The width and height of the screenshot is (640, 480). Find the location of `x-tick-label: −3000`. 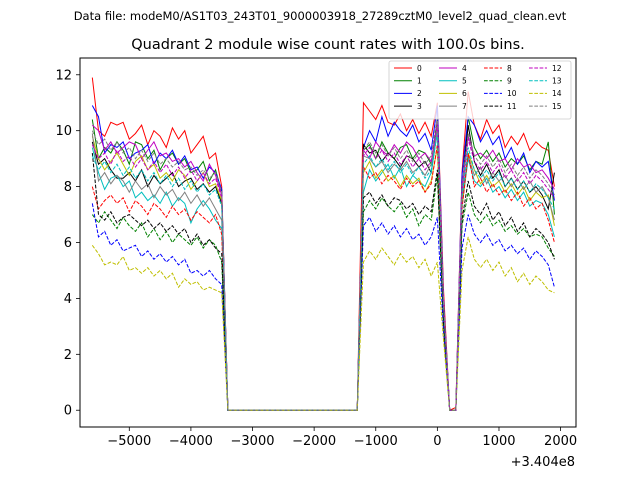

x-tick-label: −3000 is located at coordinates (253, 441).